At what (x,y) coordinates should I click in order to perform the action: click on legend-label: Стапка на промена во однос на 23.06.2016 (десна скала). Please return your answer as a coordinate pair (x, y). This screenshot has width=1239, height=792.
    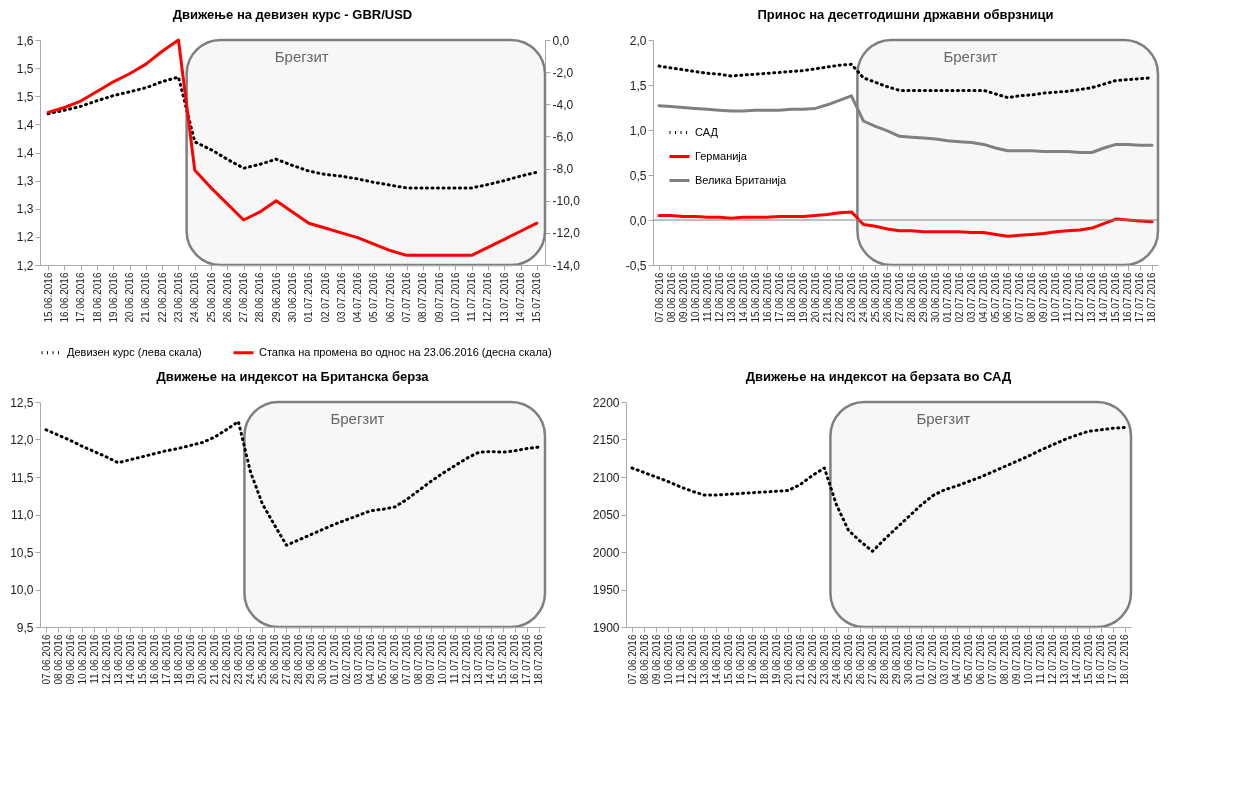
    Looking at the image, I should click on (405, 351).